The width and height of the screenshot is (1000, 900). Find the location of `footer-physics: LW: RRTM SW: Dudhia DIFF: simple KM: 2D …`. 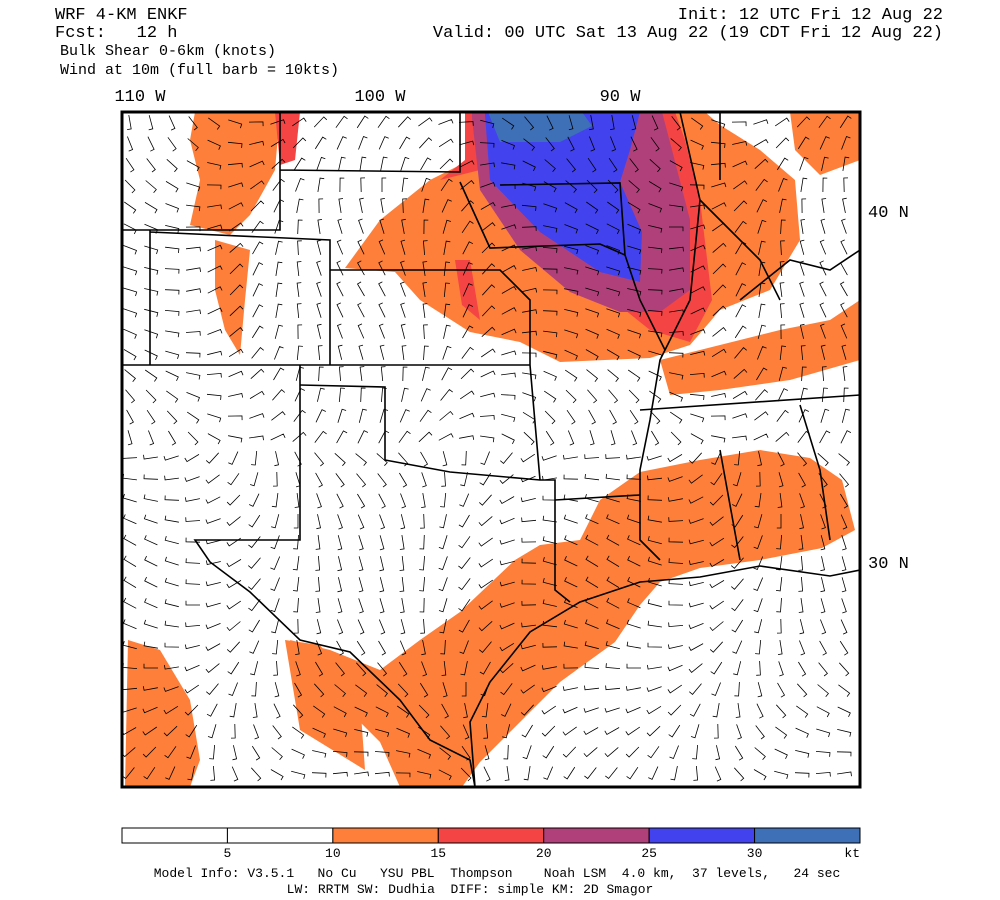

footer-physics: LW: RRTM SW: Dudhia DIFF: simple KM: 2D … is located at coordinates (470, 889).